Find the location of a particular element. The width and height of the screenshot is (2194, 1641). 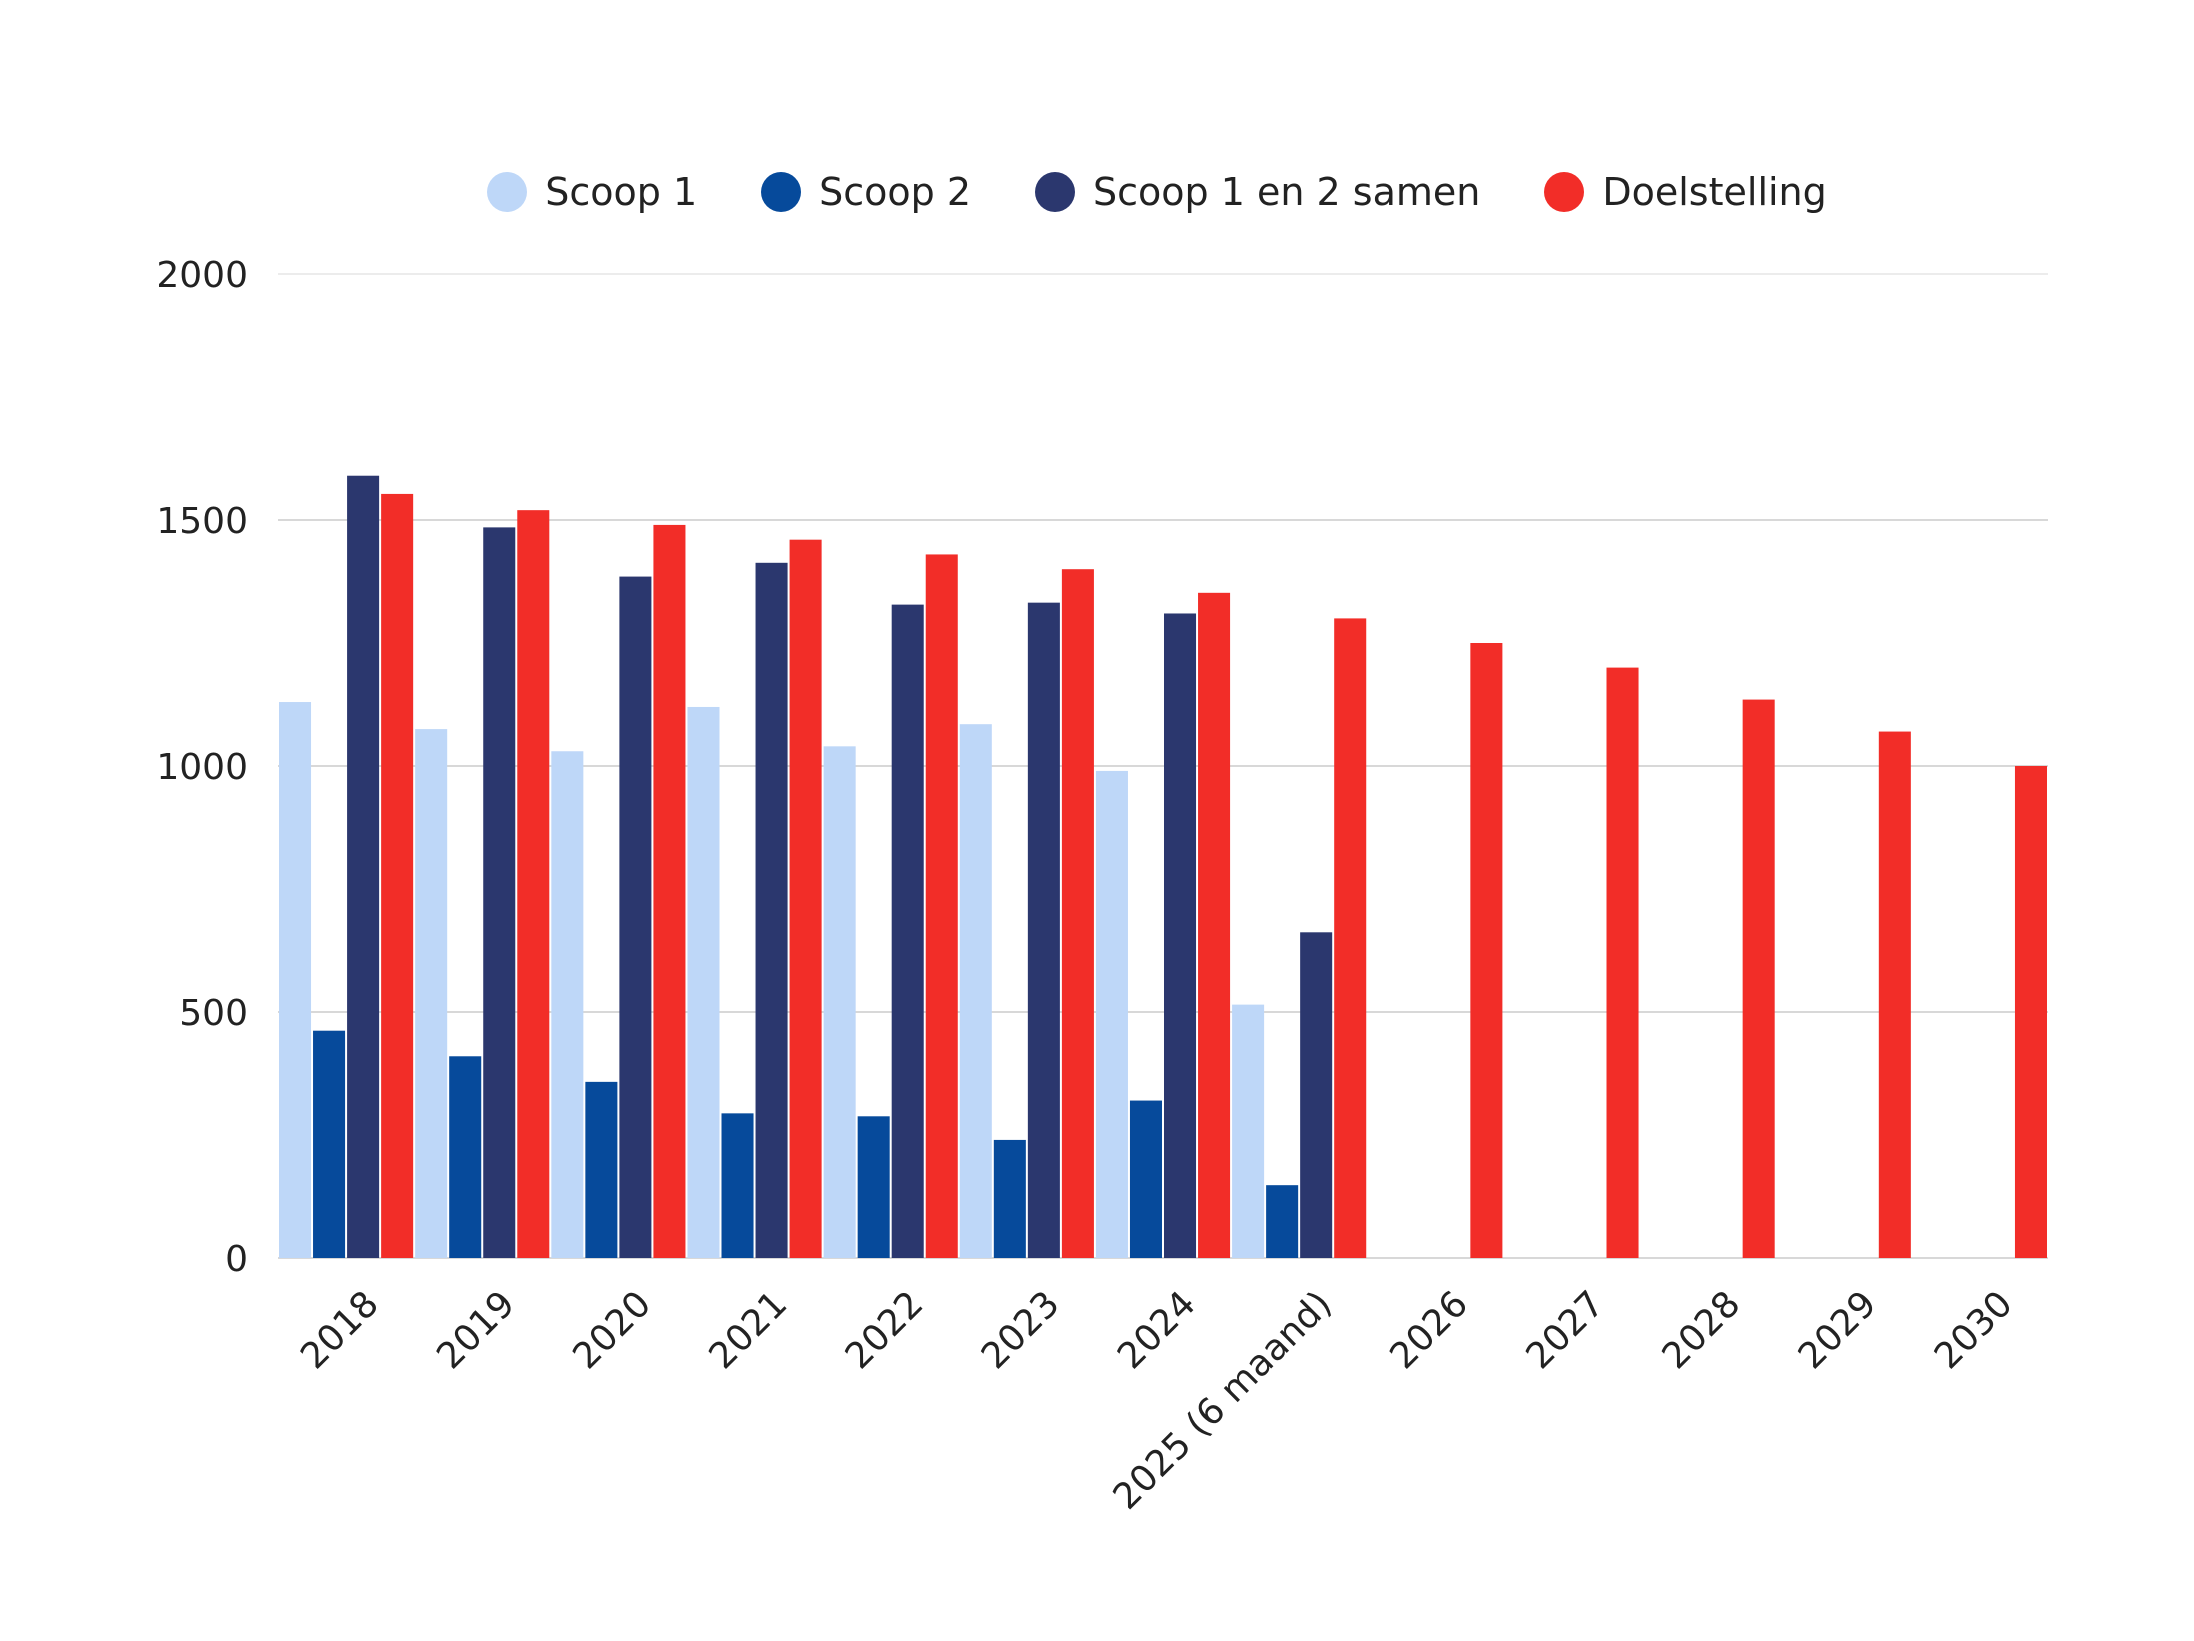

bar-scoop-1-en-2-samen-2024 is located at coordinates (1180, 935).